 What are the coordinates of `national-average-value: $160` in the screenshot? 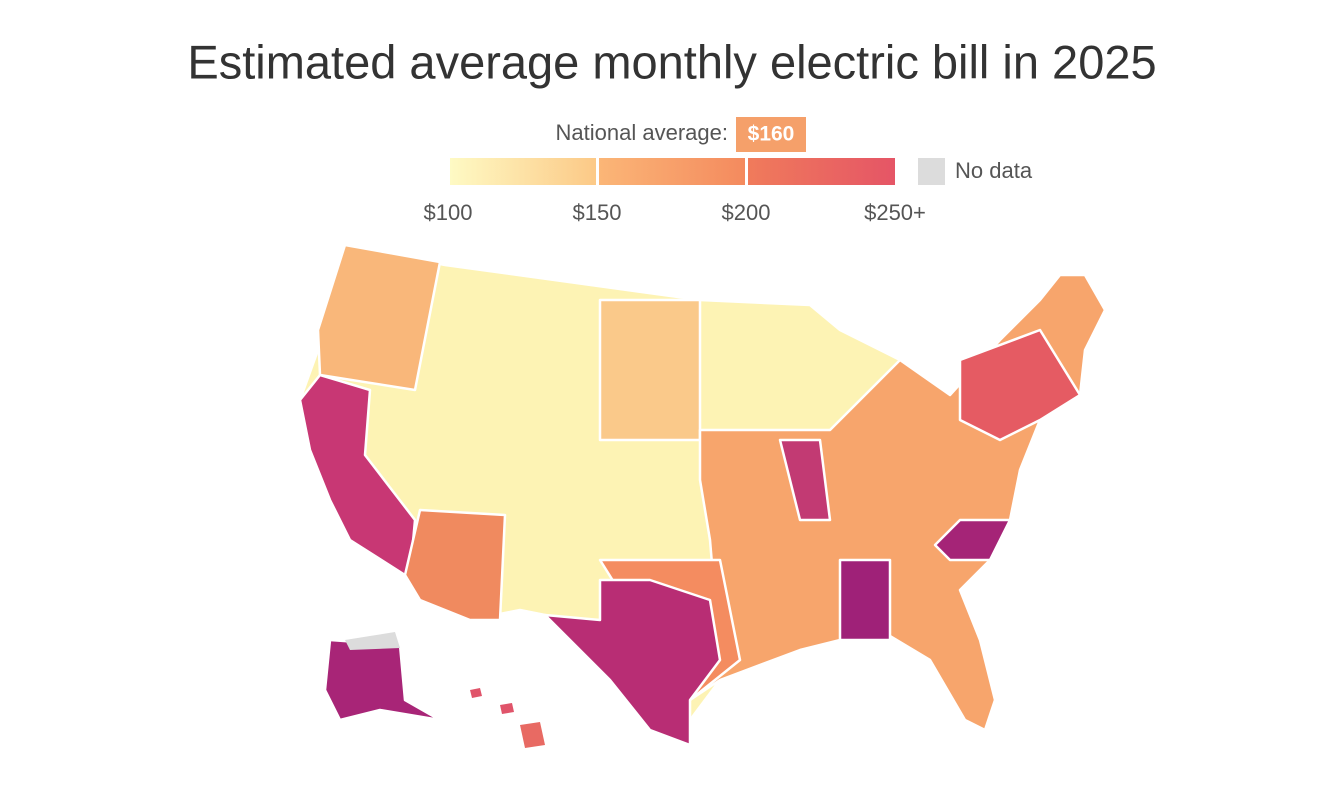 It's located at (771, 134).